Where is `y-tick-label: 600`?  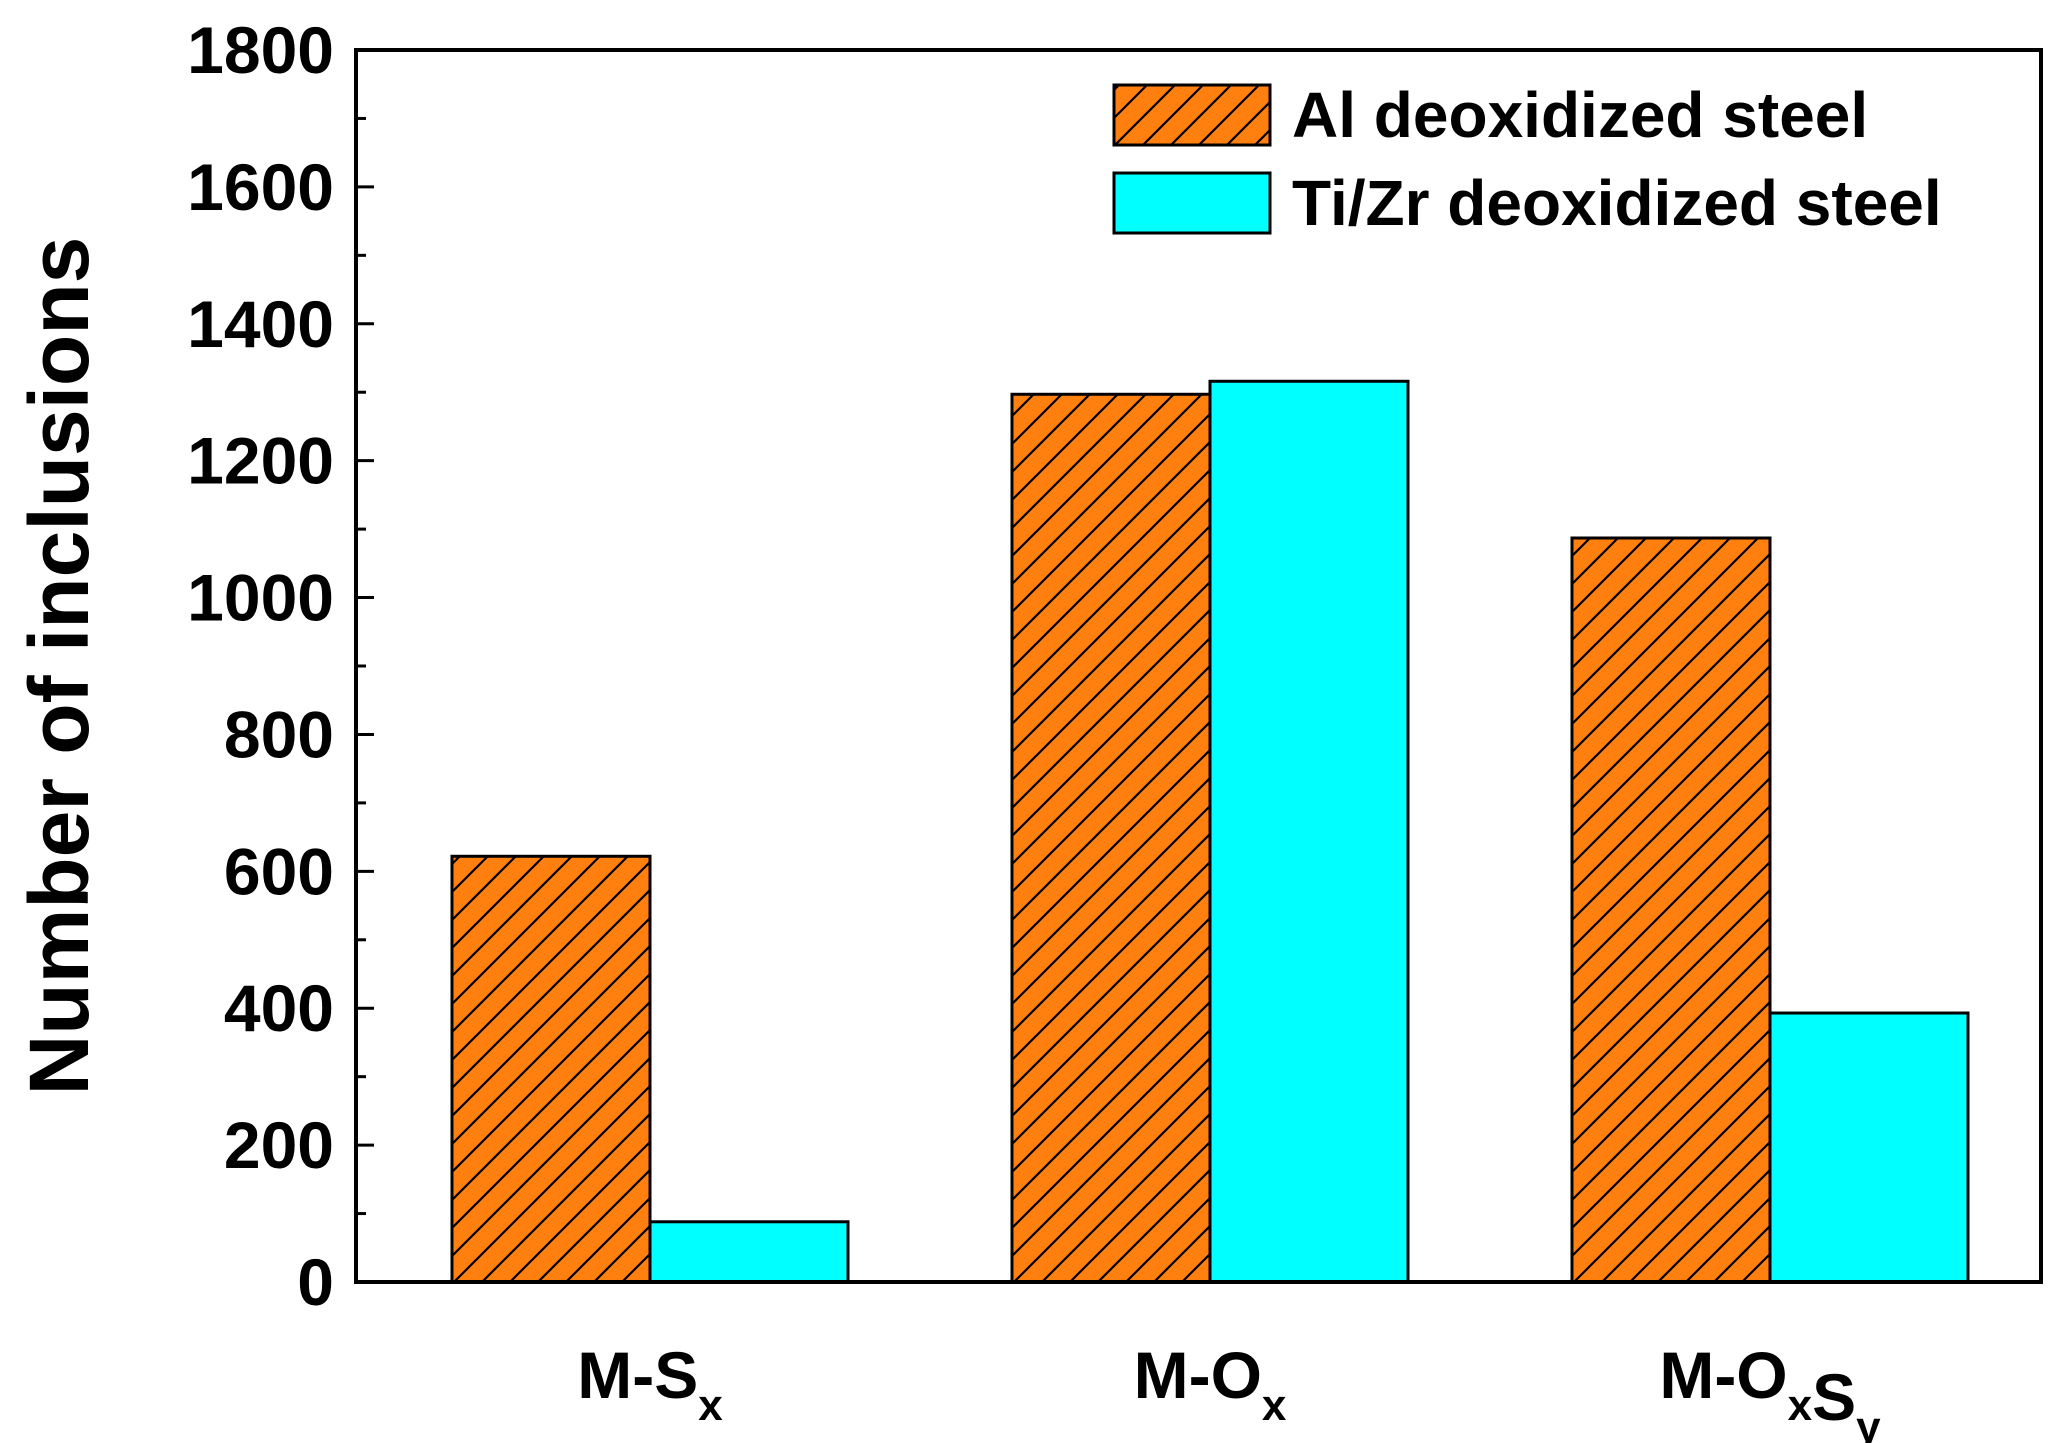 y-tick-label: 600 is located at coordinates (279, 871).